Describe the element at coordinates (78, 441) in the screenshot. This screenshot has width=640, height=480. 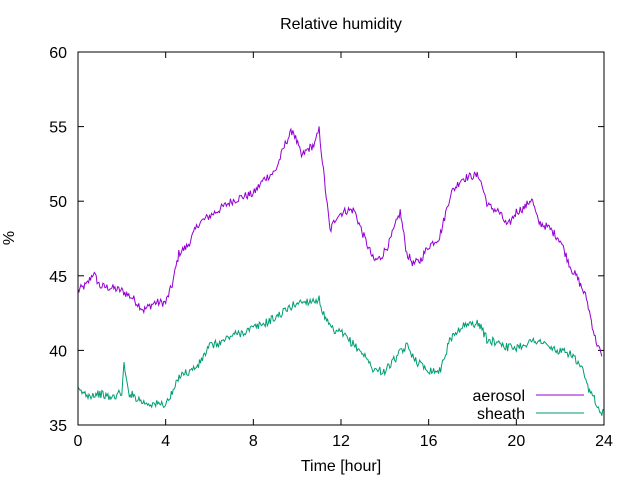
I see `x-tick-label: 0` at that location.